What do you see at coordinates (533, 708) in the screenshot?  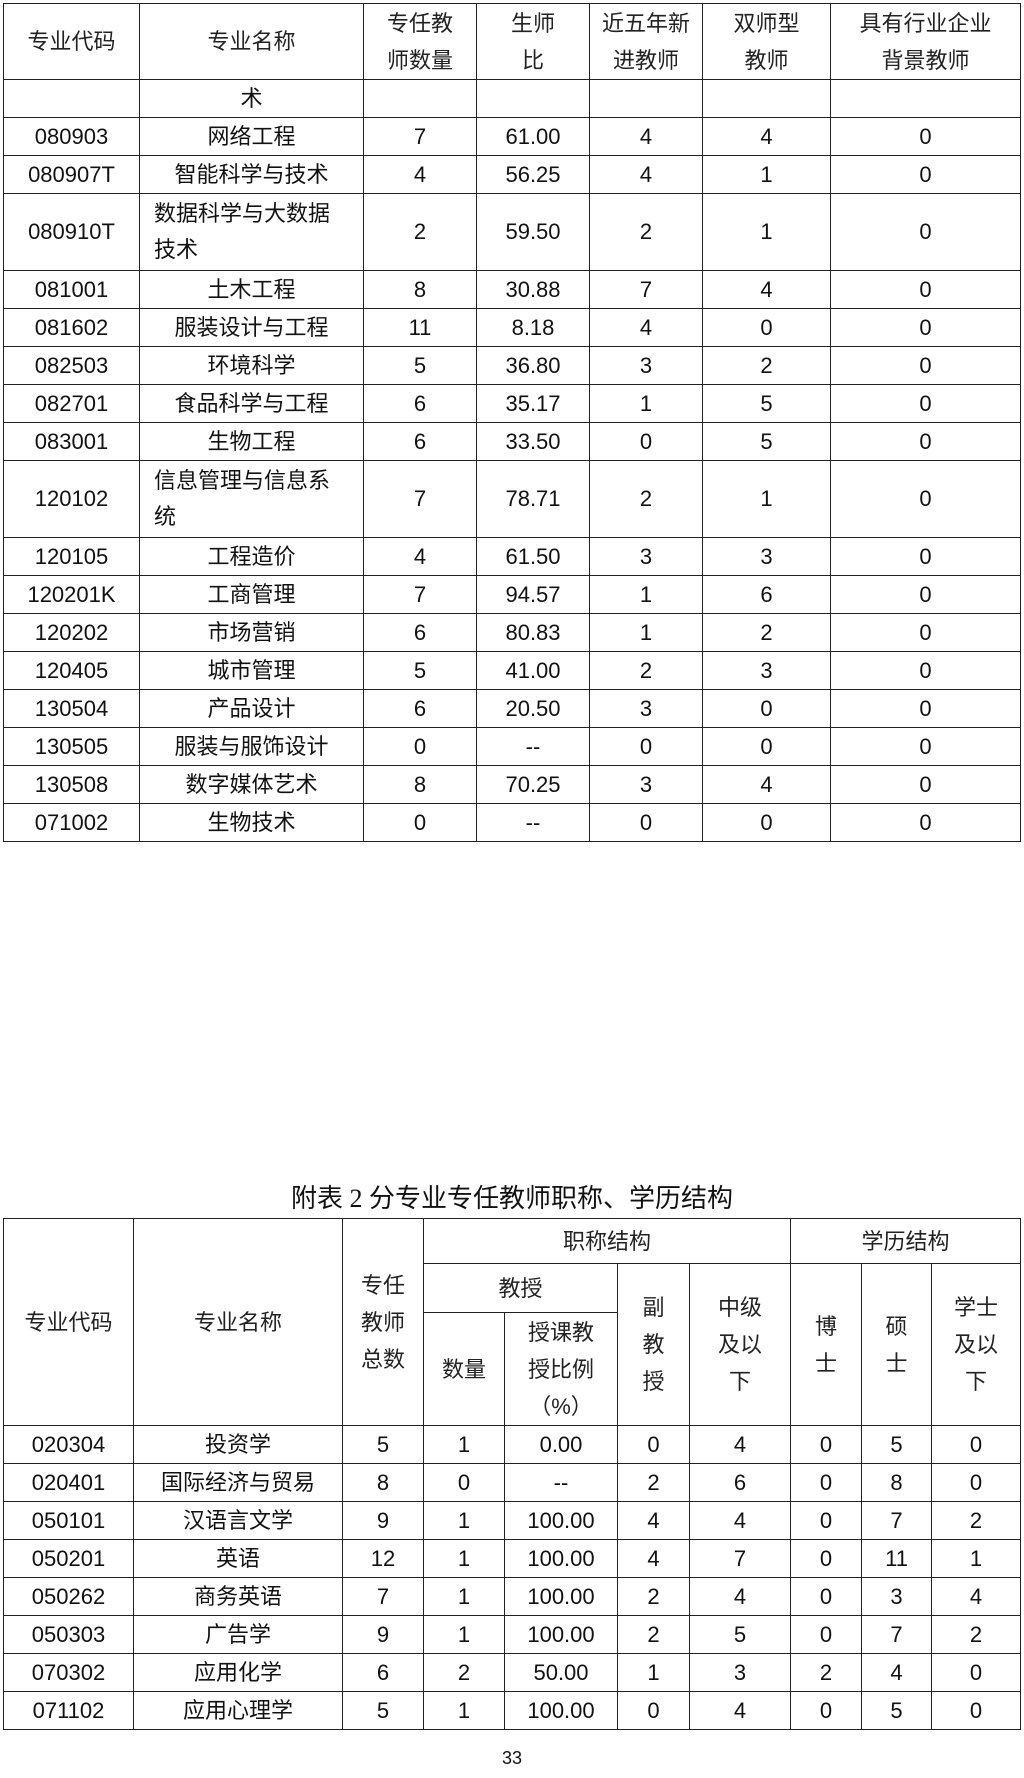 I see `table-cell: 20.50` at bounding box center [533, 708].